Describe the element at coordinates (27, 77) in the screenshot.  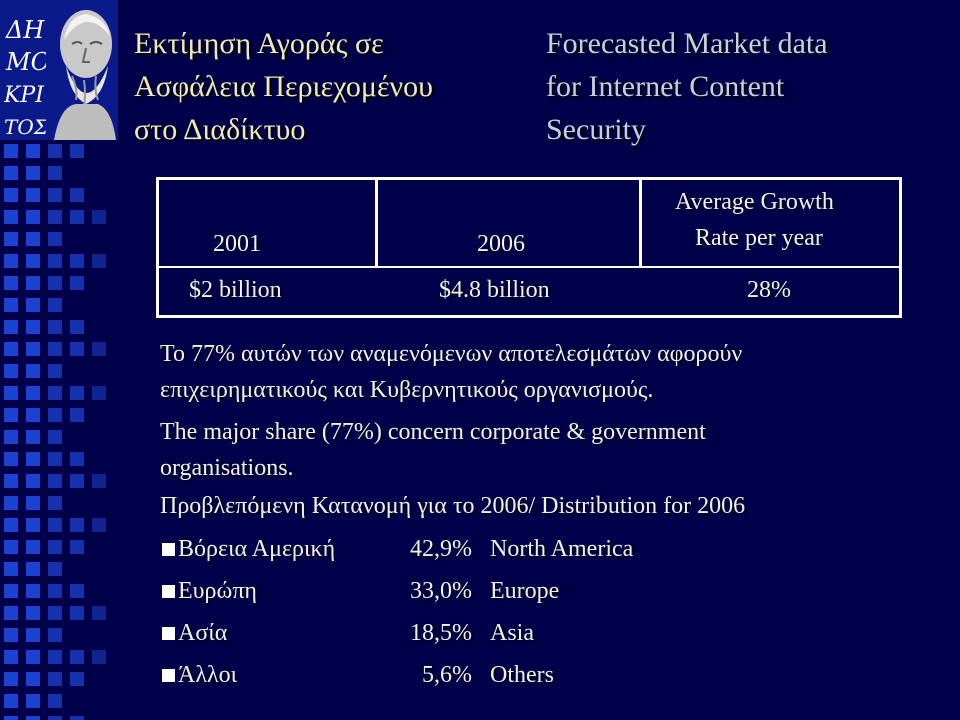
I see `logo-letters: ΔΗ ΜΟ ΚΡΙ ΤΟΣ` at that location.